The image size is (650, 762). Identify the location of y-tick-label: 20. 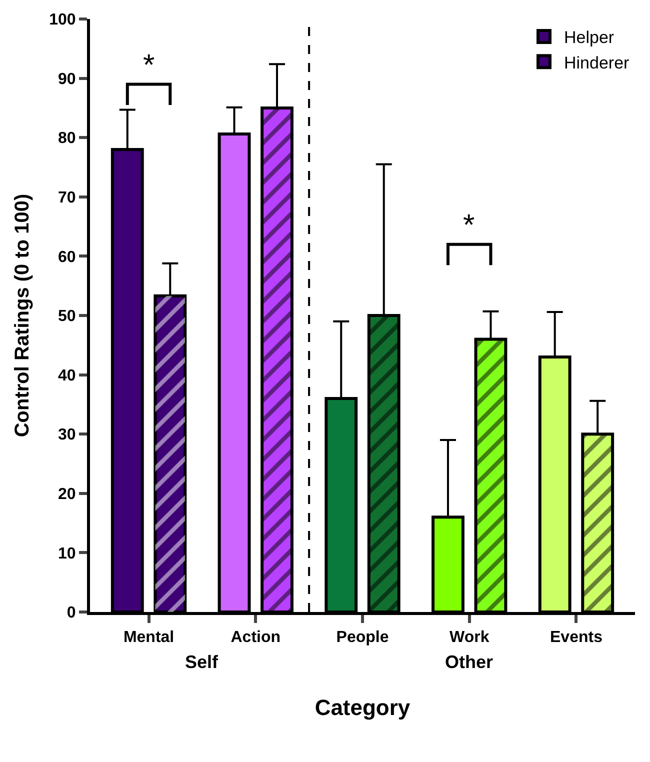
(67, 494).